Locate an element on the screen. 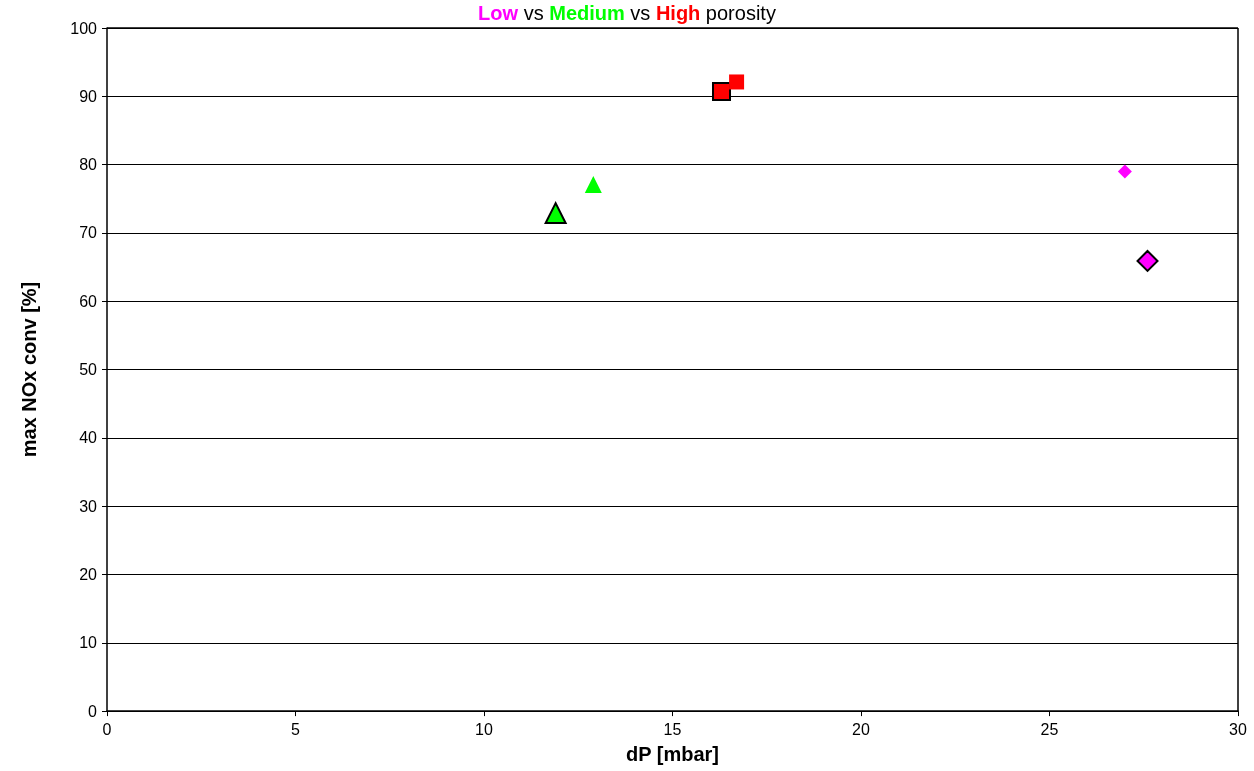 The width and height of the screenshot is (1254, 771). y-tick-label: 50 is located at coordinates (88, 370).